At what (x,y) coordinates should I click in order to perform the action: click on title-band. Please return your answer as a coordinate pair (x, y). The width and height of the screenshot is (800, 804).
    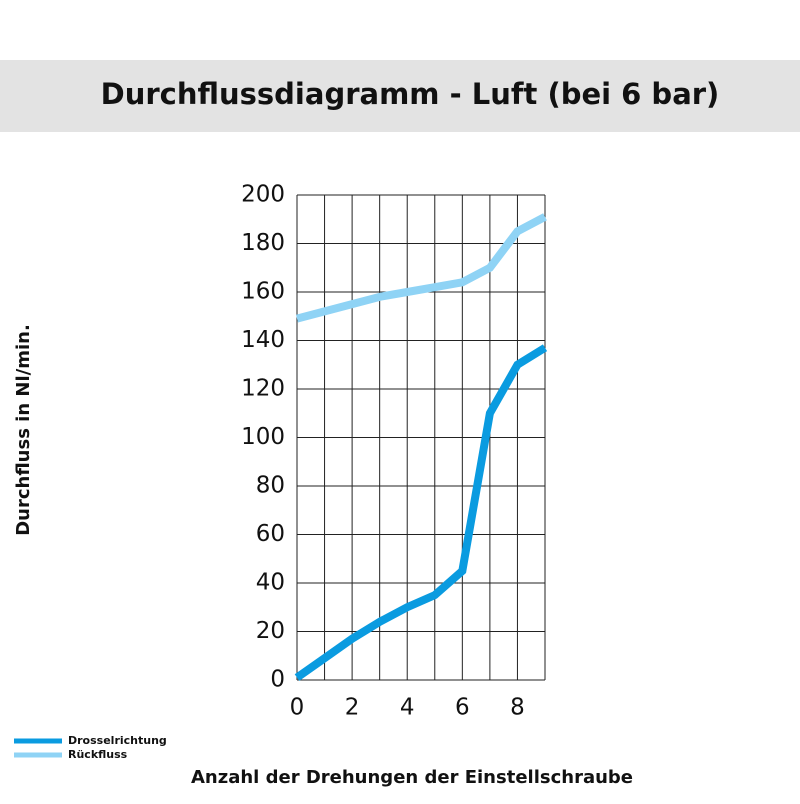
    Looking at the image, I should click on (400, 96).